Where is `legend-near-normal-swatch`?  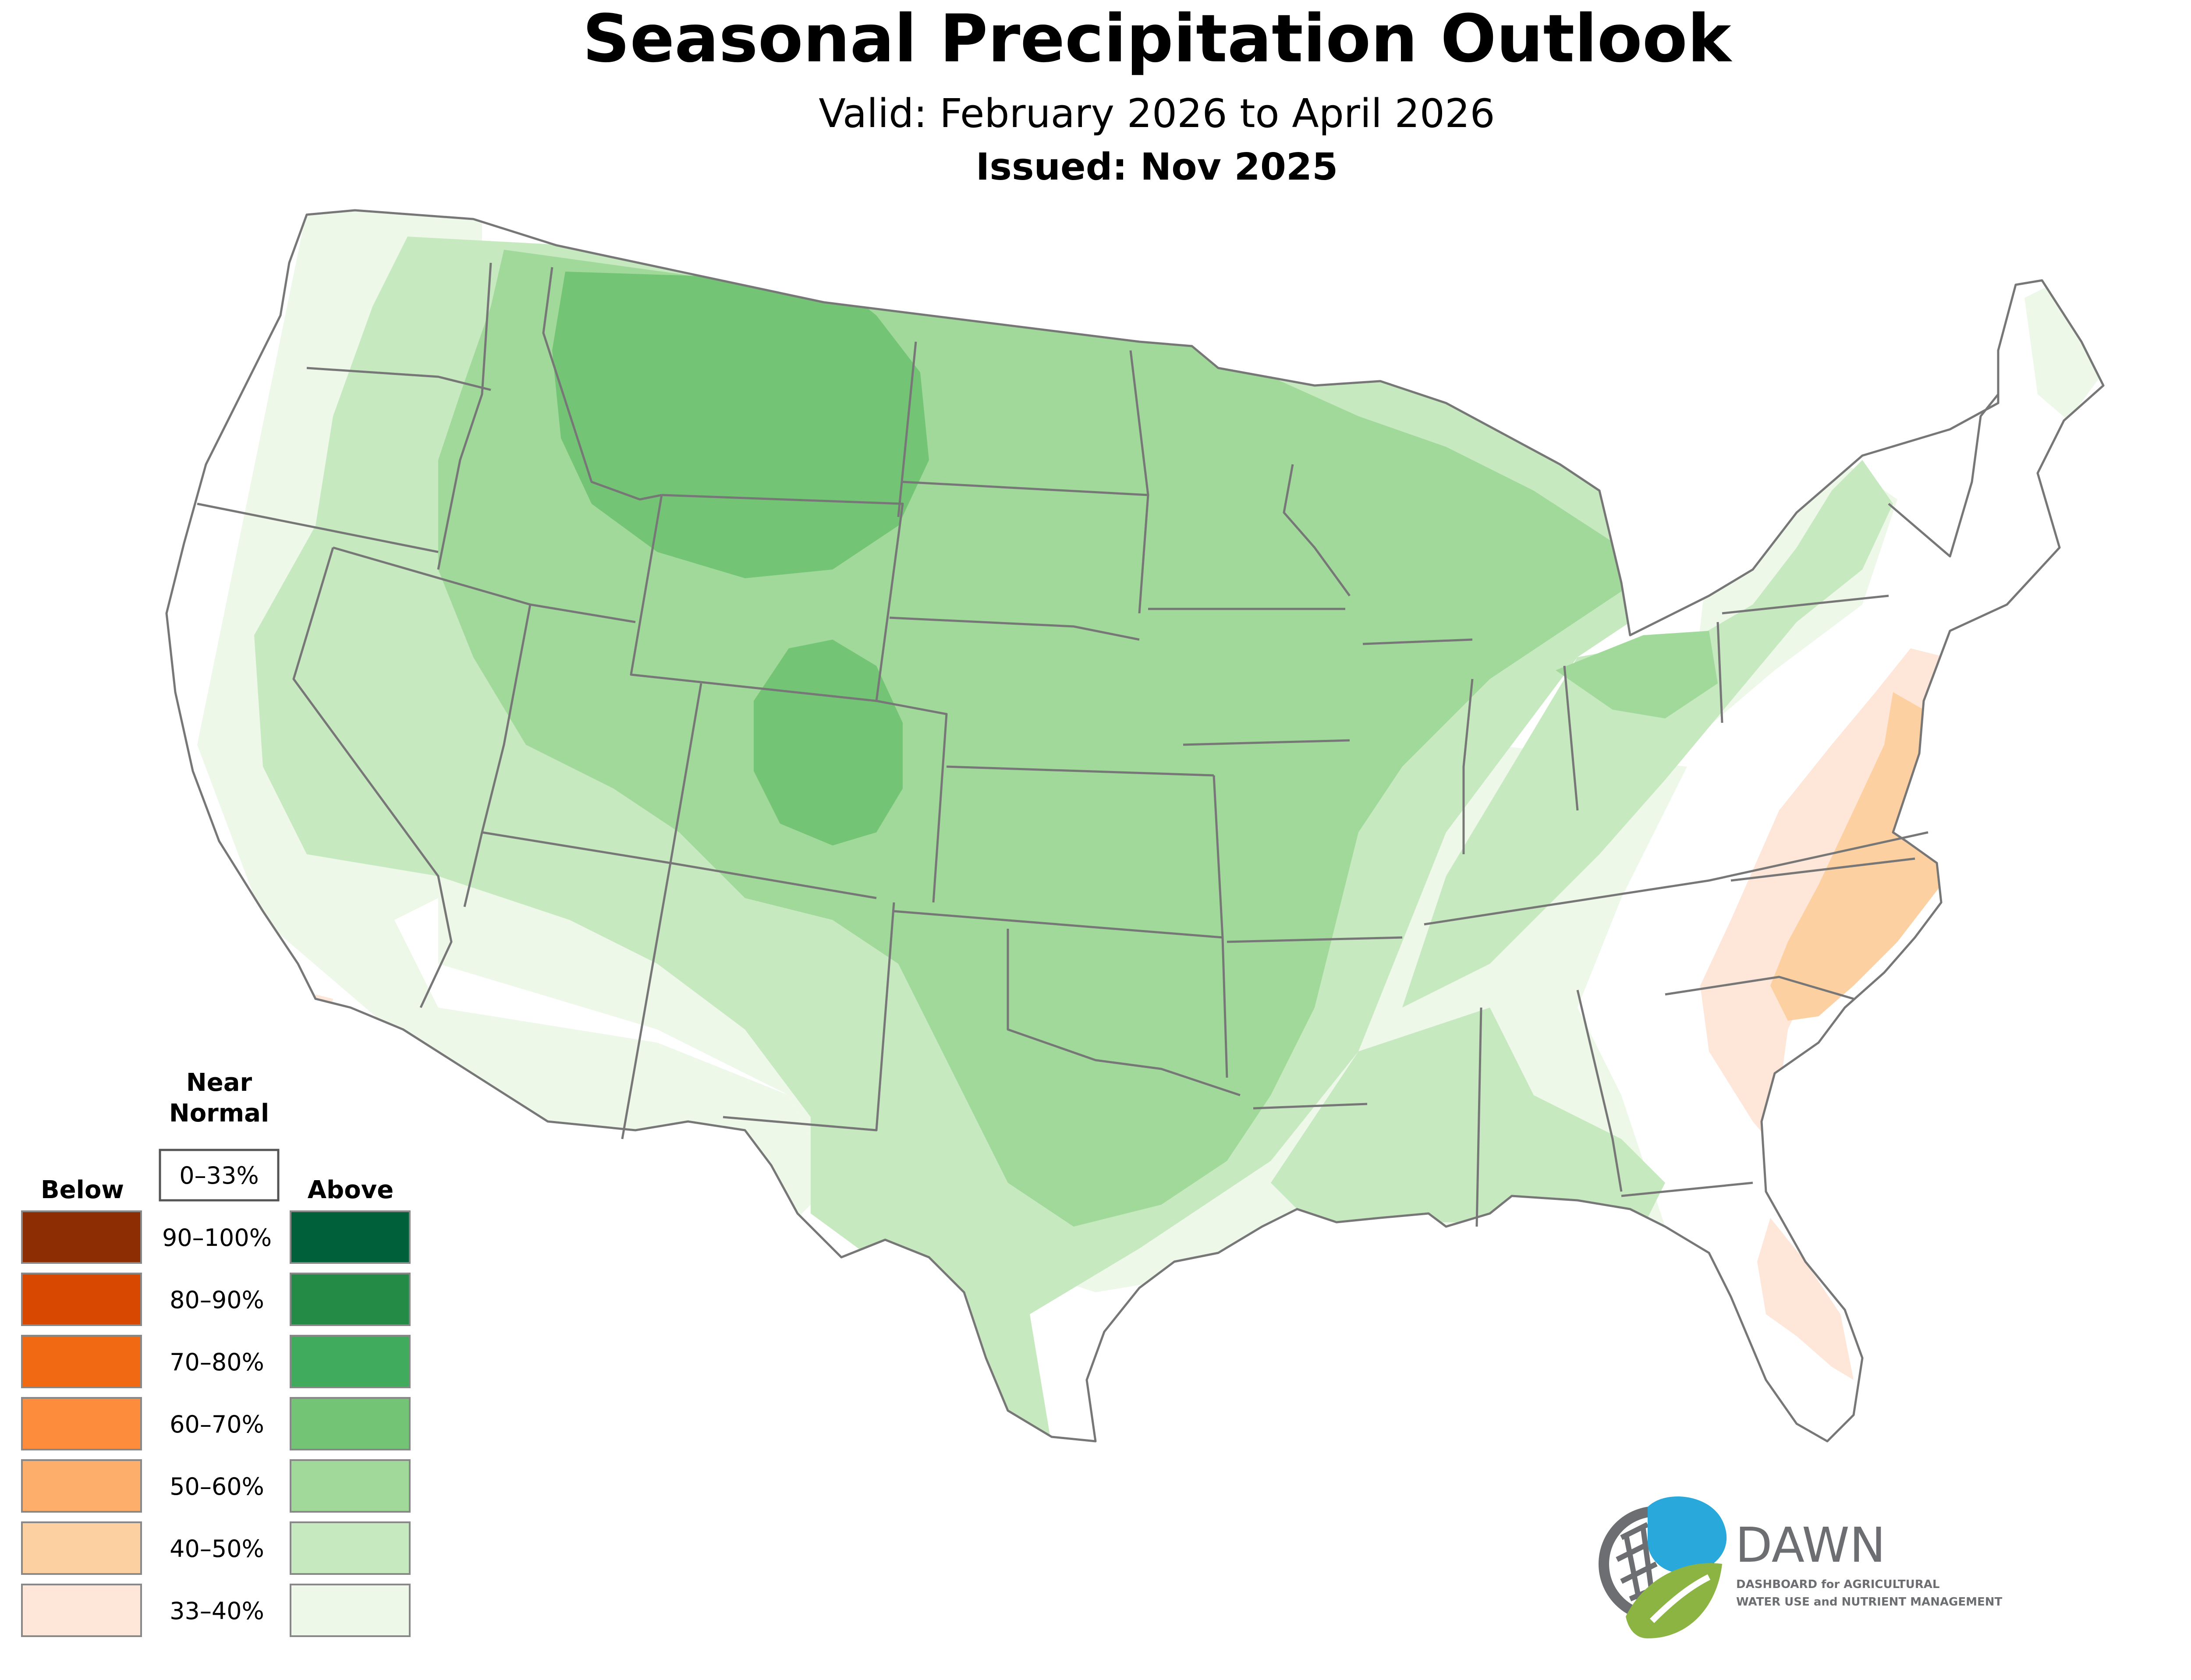
legend-near-normal-swatch is located at coordinates (219, 1175).